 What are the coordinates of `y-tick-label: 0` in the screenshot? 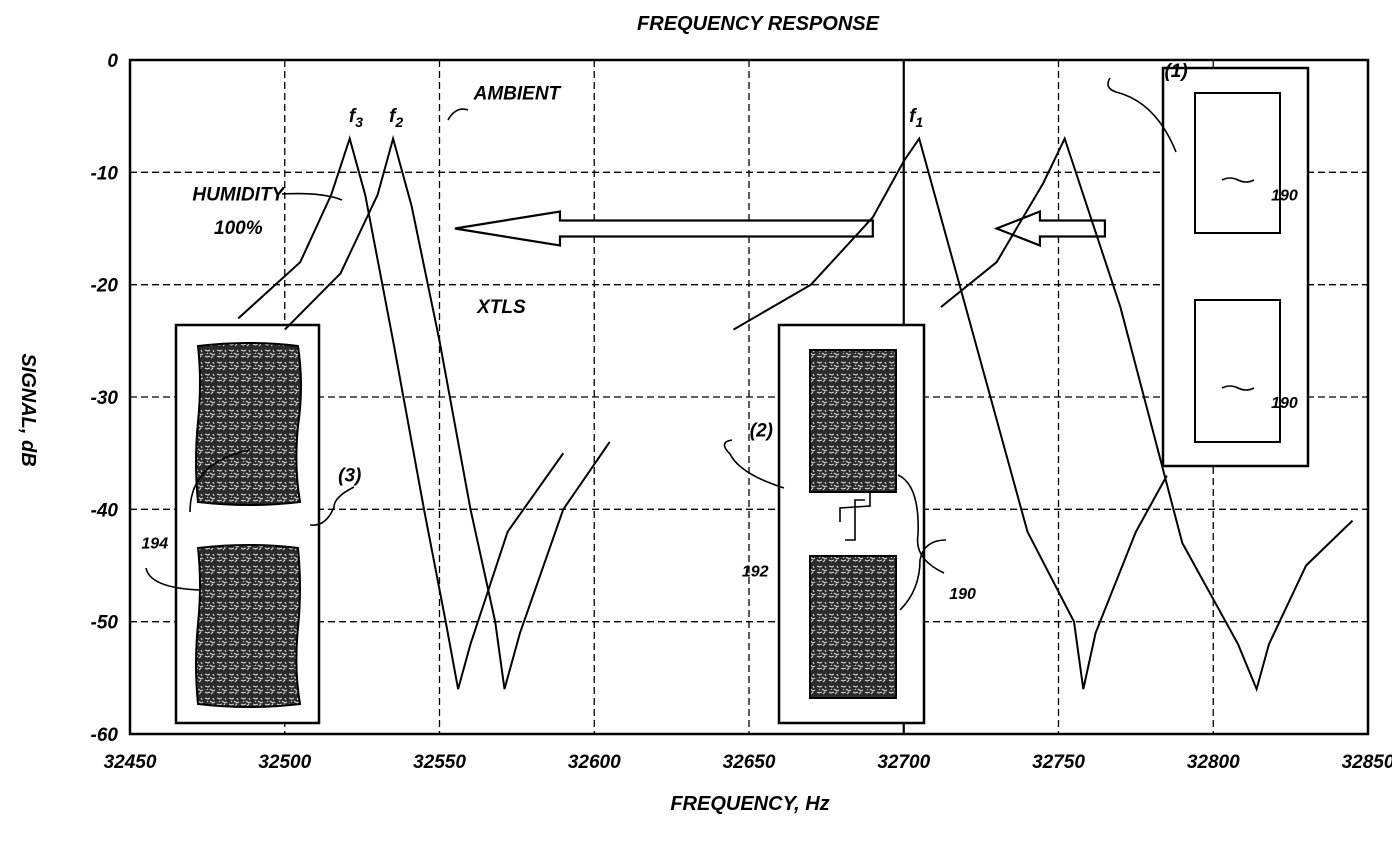 It's located at (112, 61).